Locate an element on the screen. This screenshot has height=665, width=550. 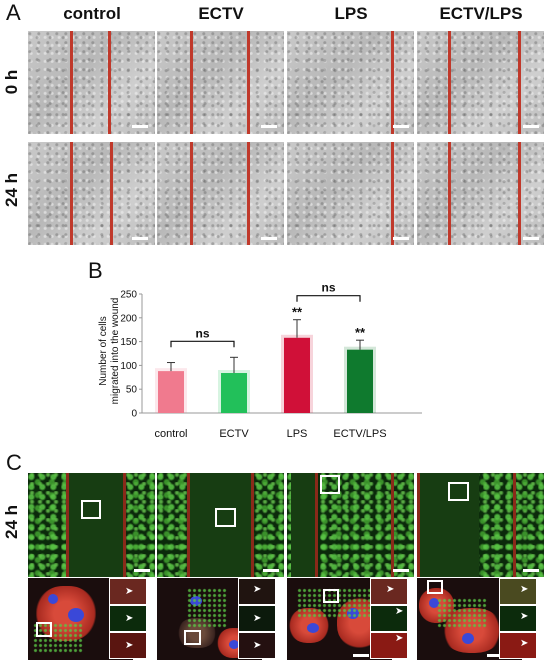
x-tick-label: ECTV/LPS is located at coordinates (359, 434).